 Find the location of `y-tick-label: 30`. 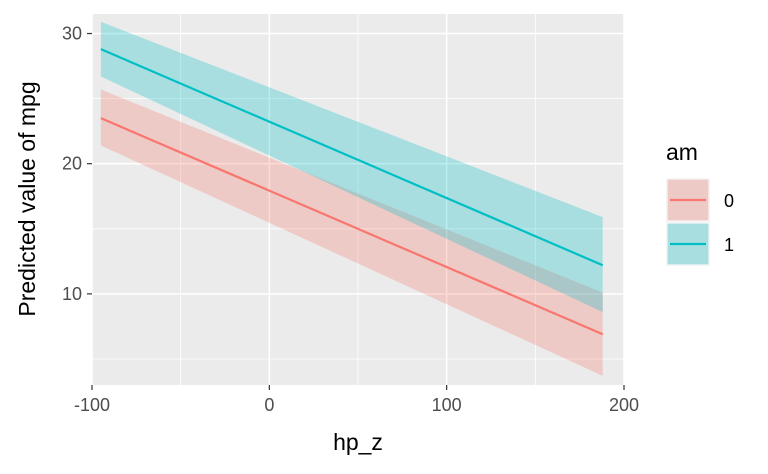

y-tick-label: 30 is located at coordinates (72, 34).